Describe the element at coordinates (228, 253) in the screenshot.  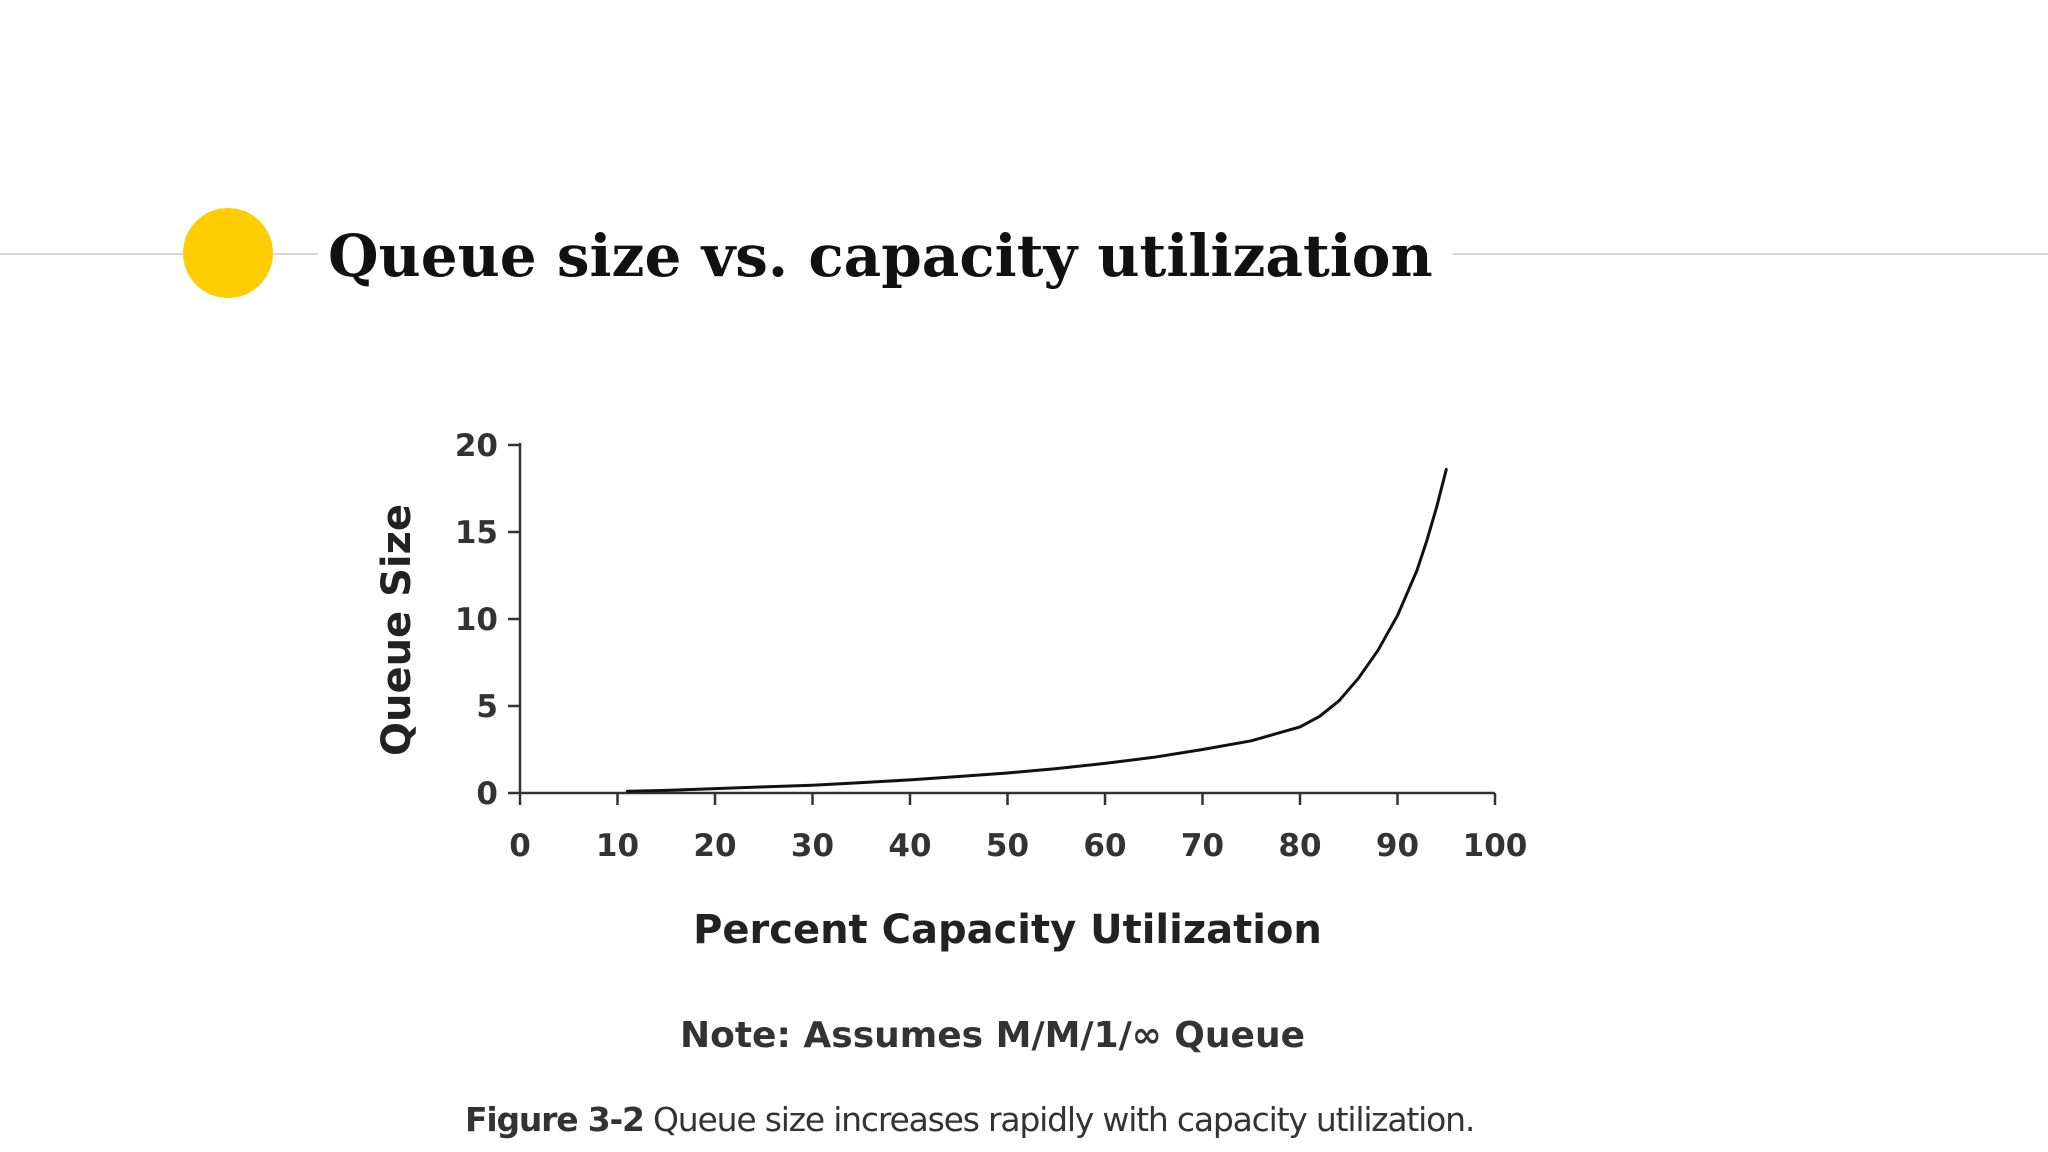
I see `title-bullet-dot` at that location.